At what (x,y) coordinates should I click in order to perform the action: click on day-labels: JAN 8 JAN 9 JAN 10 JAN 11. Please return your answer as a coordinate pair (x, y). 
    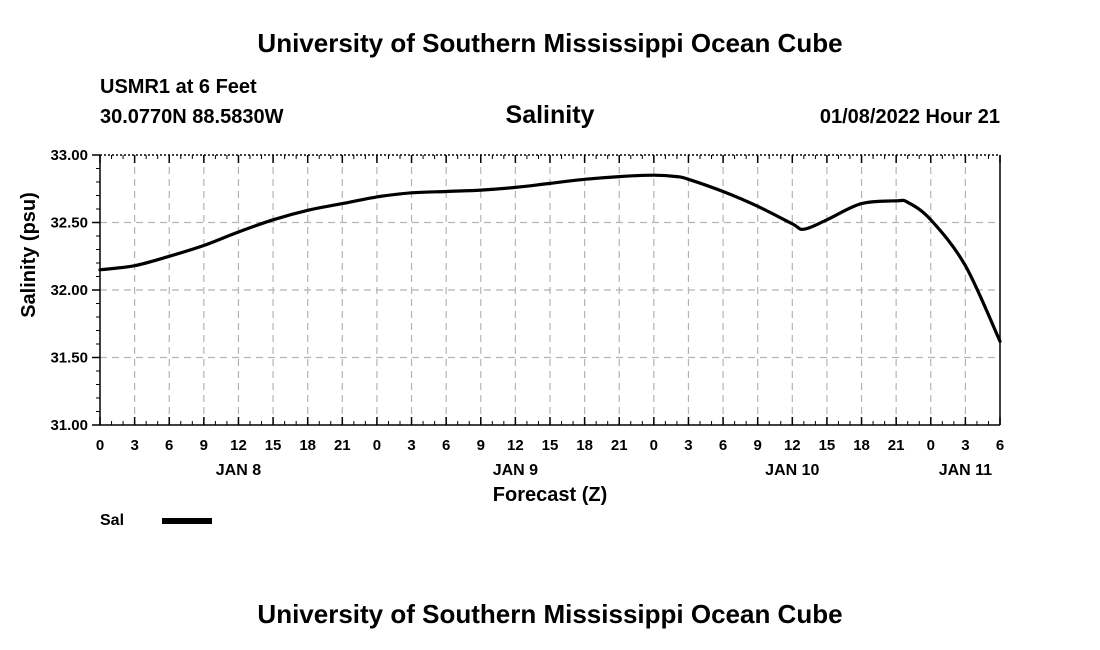
    Looking at the image, I should click on (604, 470).